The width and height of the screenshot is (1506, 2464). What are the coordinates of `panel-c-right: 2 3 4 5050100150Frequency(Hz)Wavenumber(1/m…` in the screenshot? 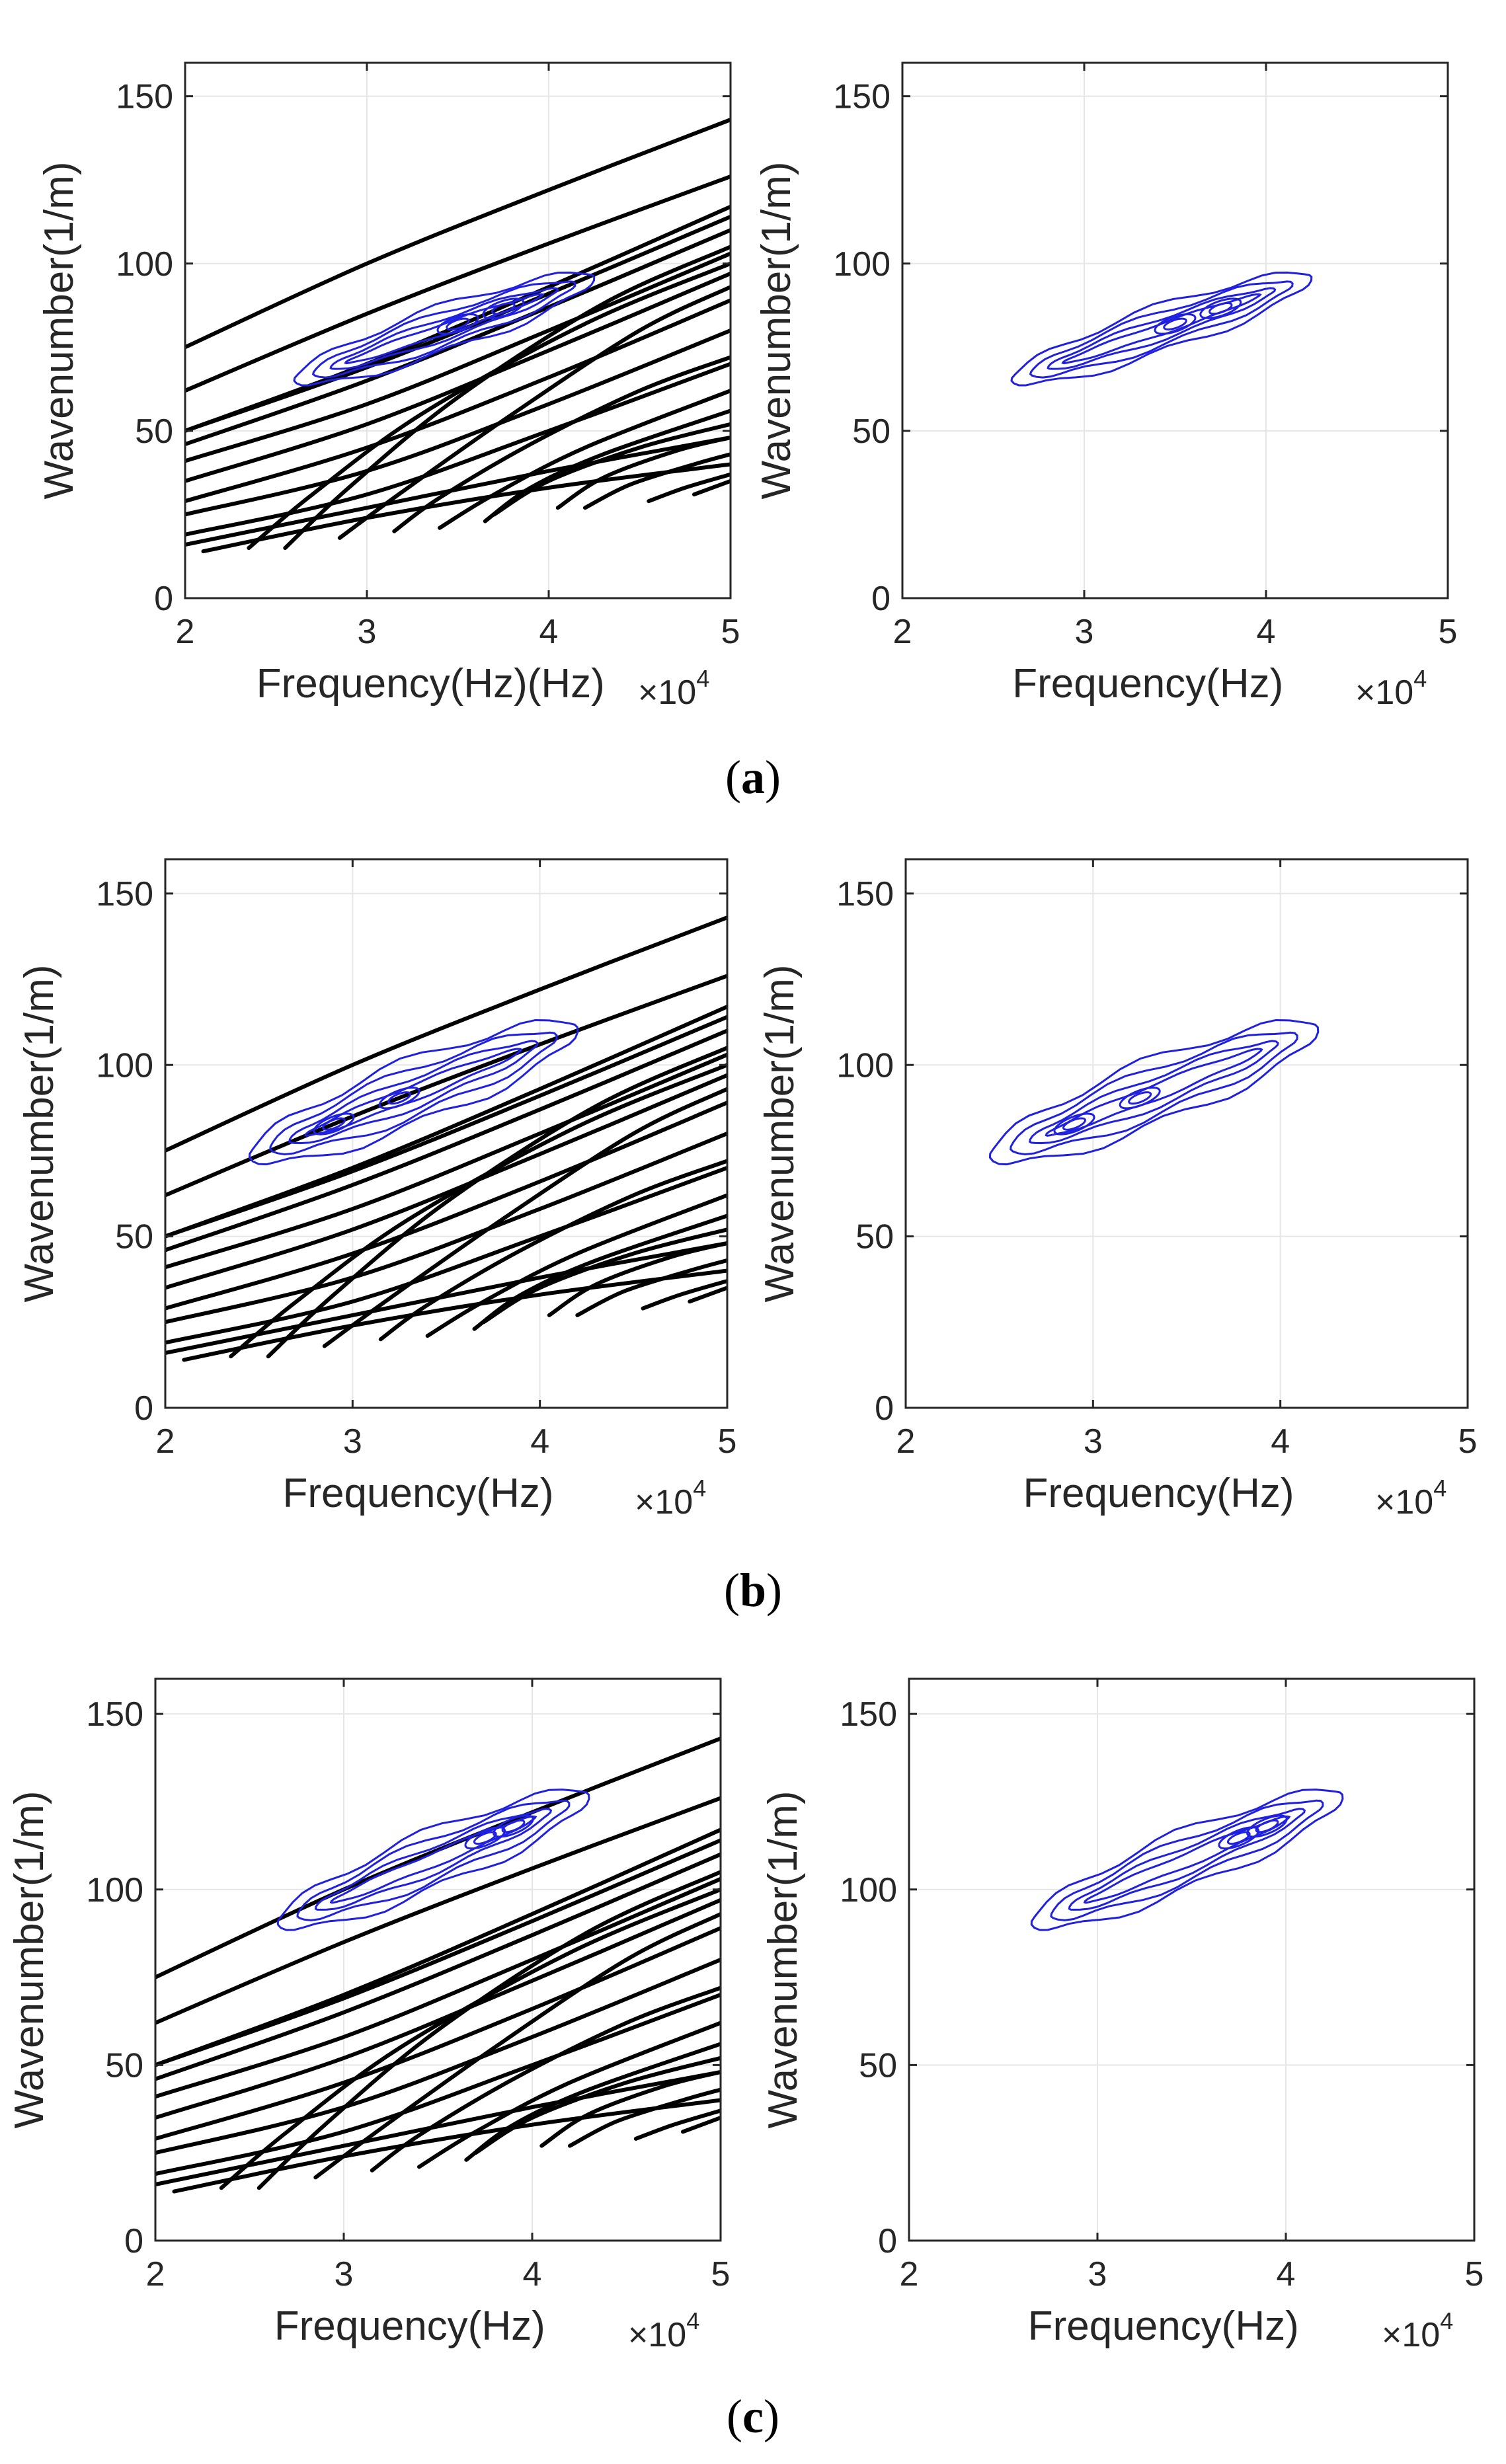 It's located at (1122, 2015).